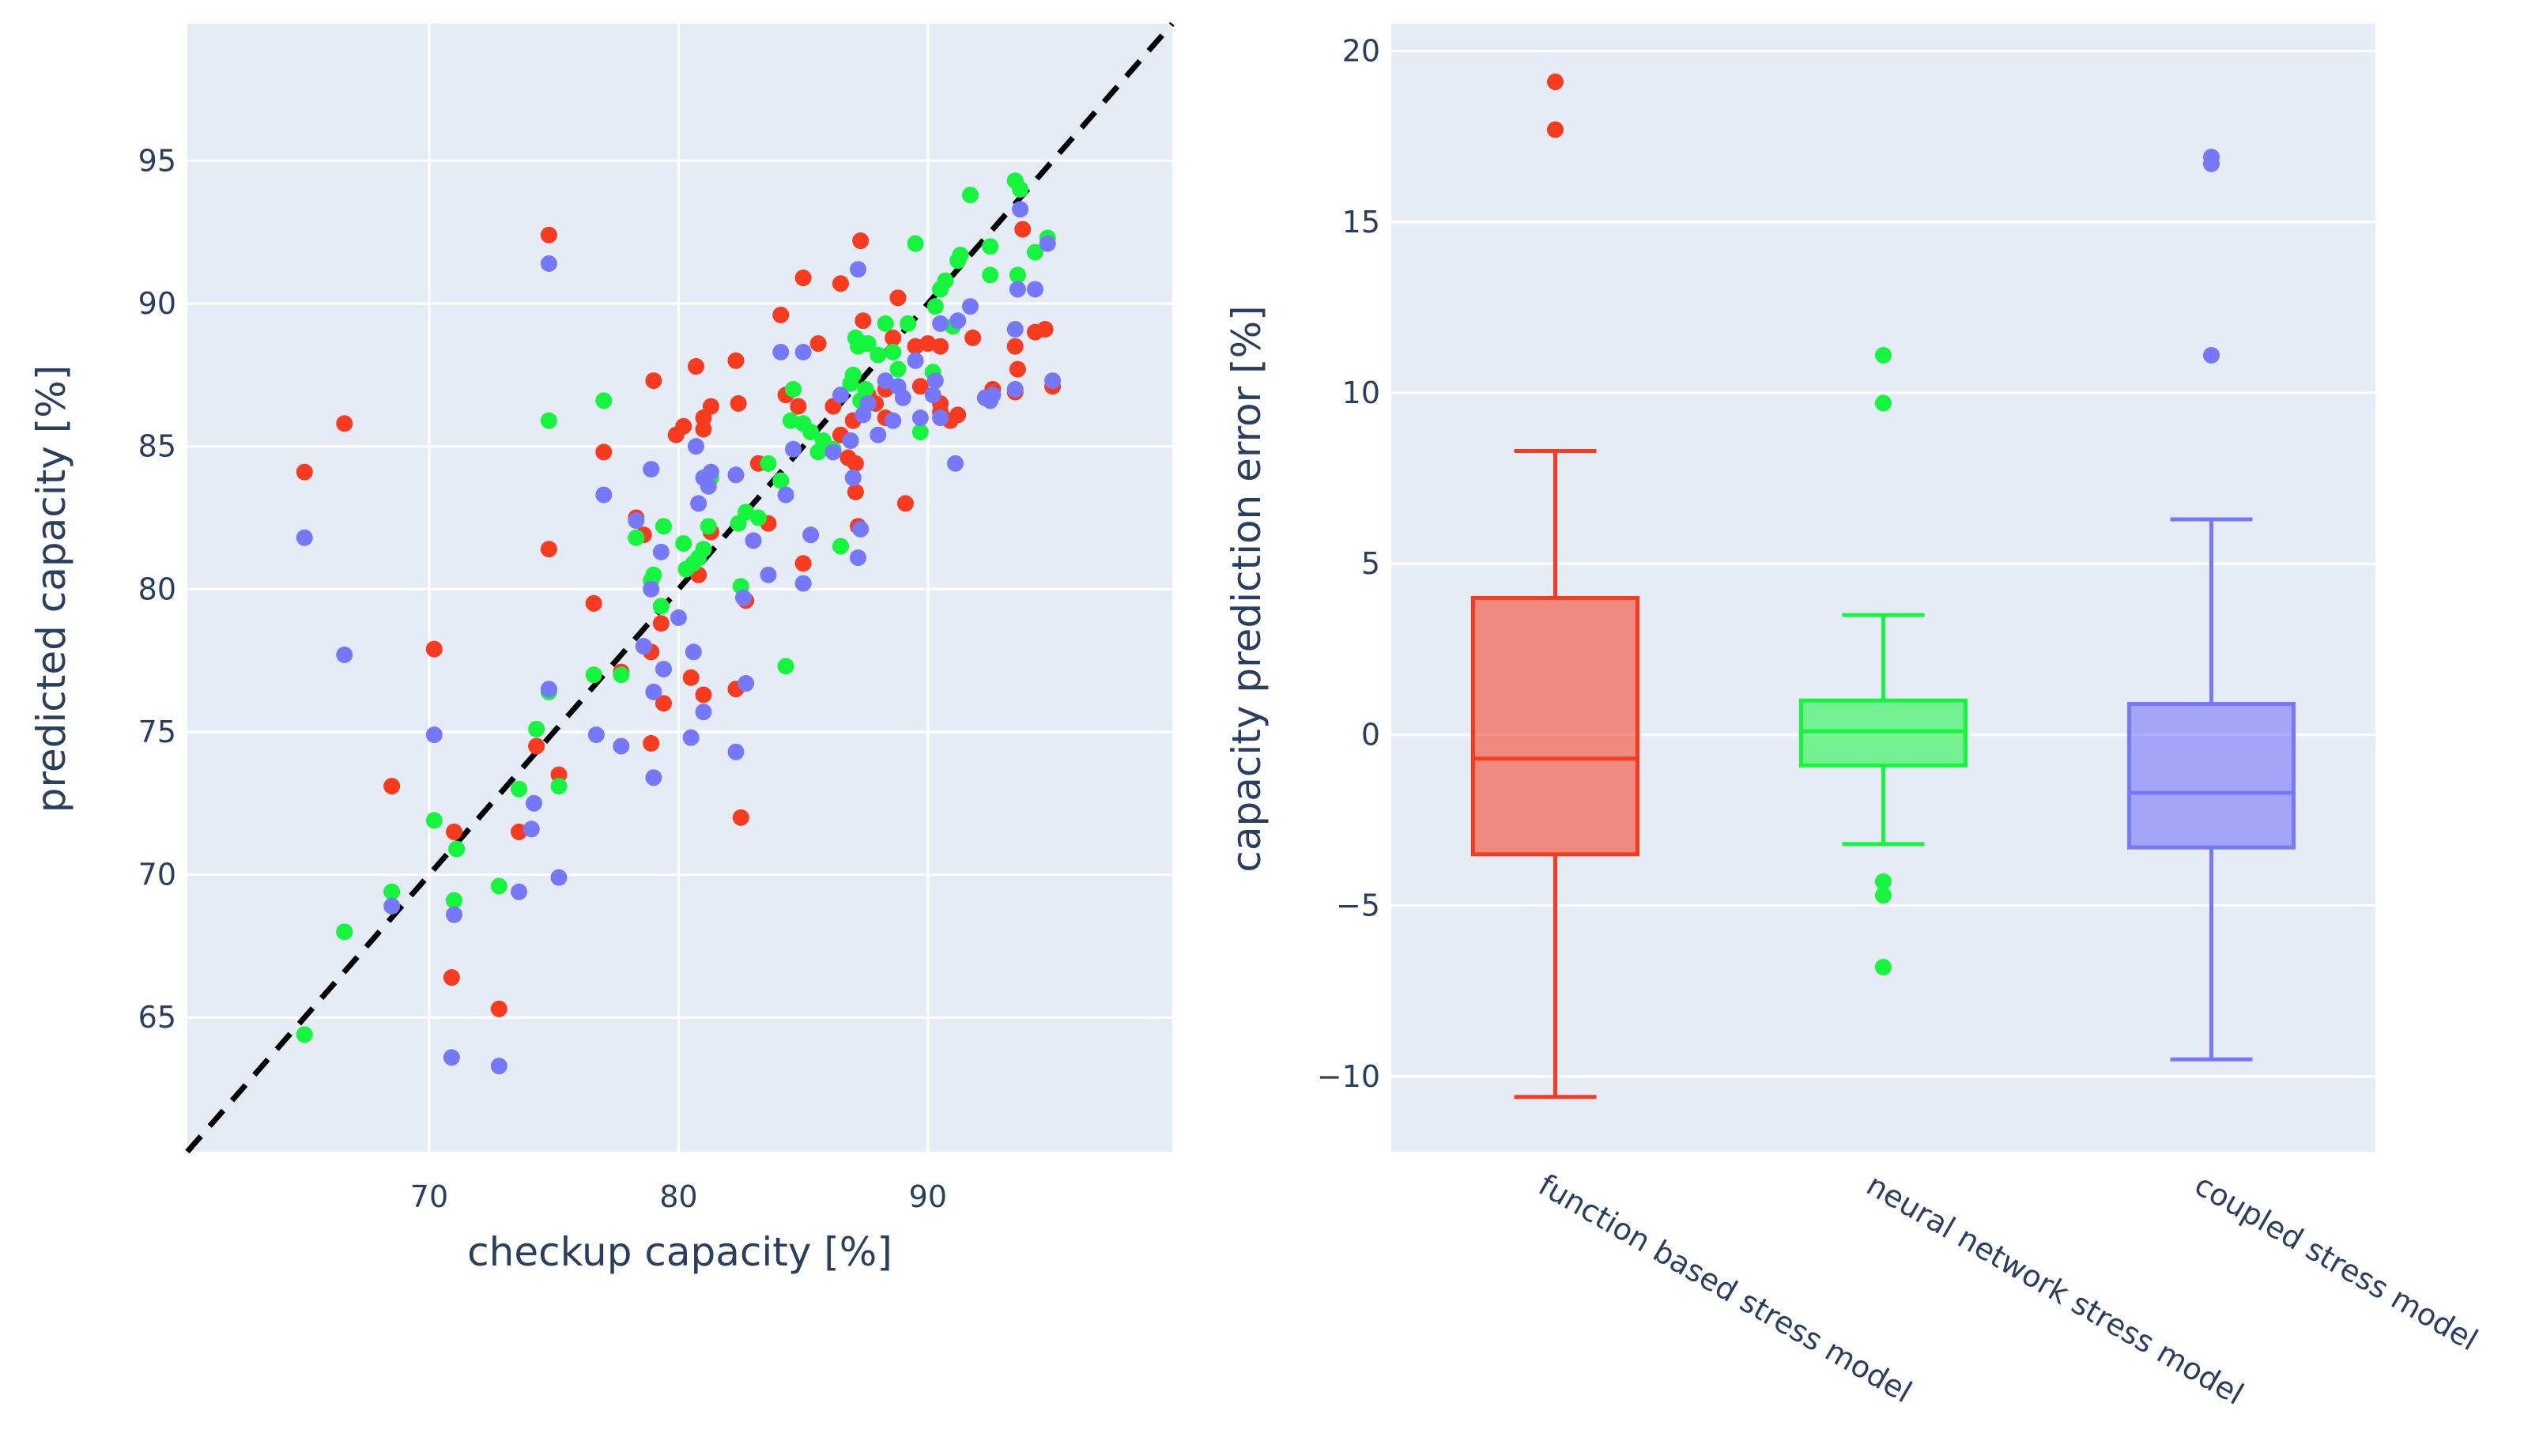  I want to click on box-y-tick-label: 10, so click(1361, 392).